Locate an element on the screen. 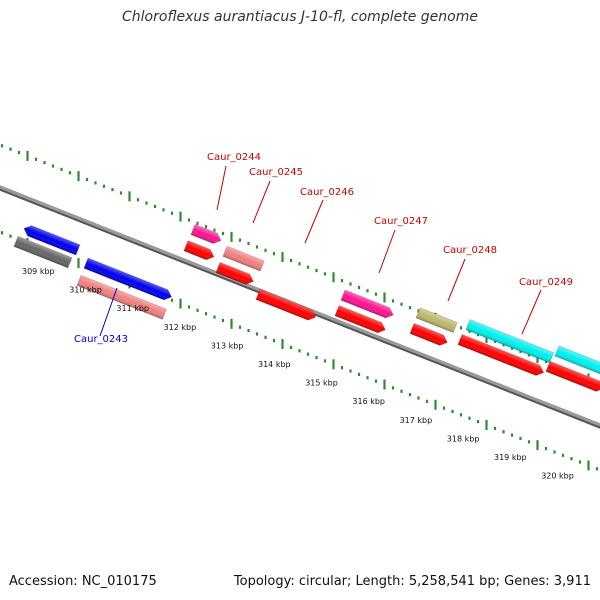 The image size is (600, 600). kbp-label: 317 kbp is located at coordinates (416, 420).